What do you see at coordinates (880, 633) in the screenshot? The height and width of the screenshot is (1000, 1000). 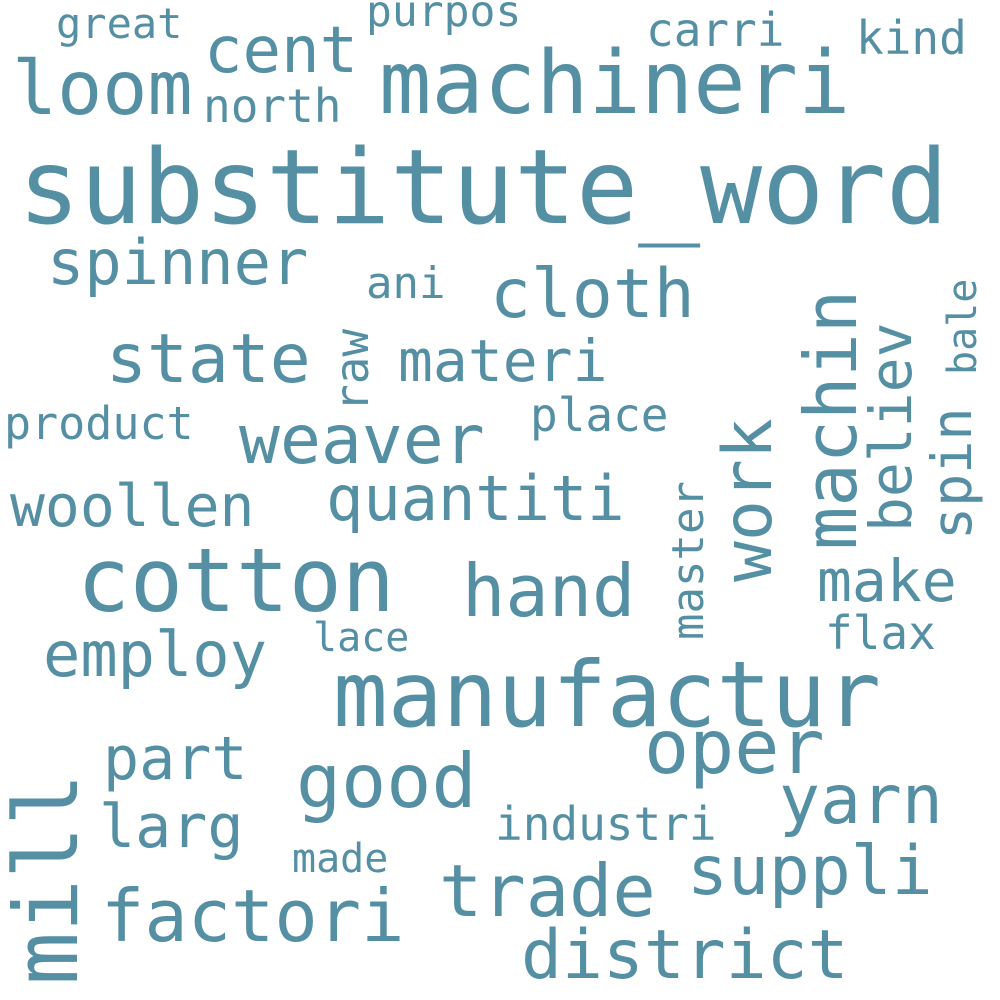 I see `word-flax: flax` at bounding box center [880, 633].